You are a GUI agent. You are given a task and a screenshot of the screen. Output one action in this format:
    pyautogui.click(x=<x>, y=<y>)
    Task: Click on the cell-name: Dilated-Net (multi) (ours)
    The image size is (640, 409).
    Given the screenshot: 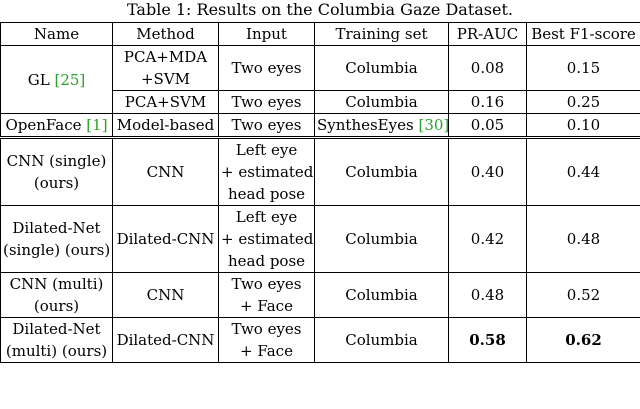 What is the action you would take?
    pyautogui.click(x=56, y=340)
    